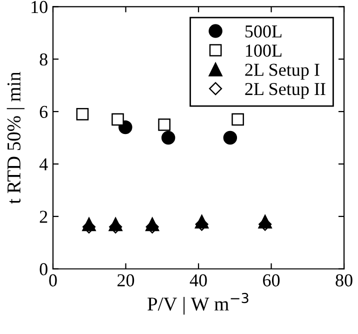 The image size is (358, 334). Describe the element at coordinates (44, 269) in the screenshot. I see `y-tick-label: 0` at that location.